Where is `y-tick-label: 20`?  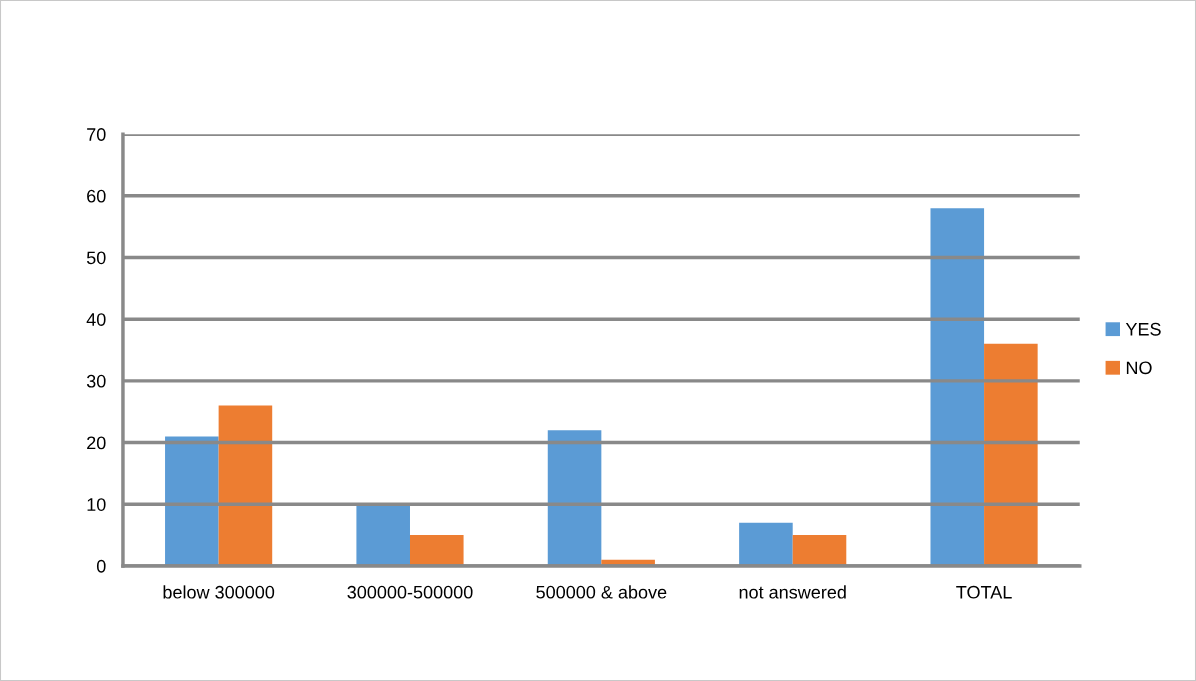 y-tick-label: 20 is located at coordinates (96, 443).